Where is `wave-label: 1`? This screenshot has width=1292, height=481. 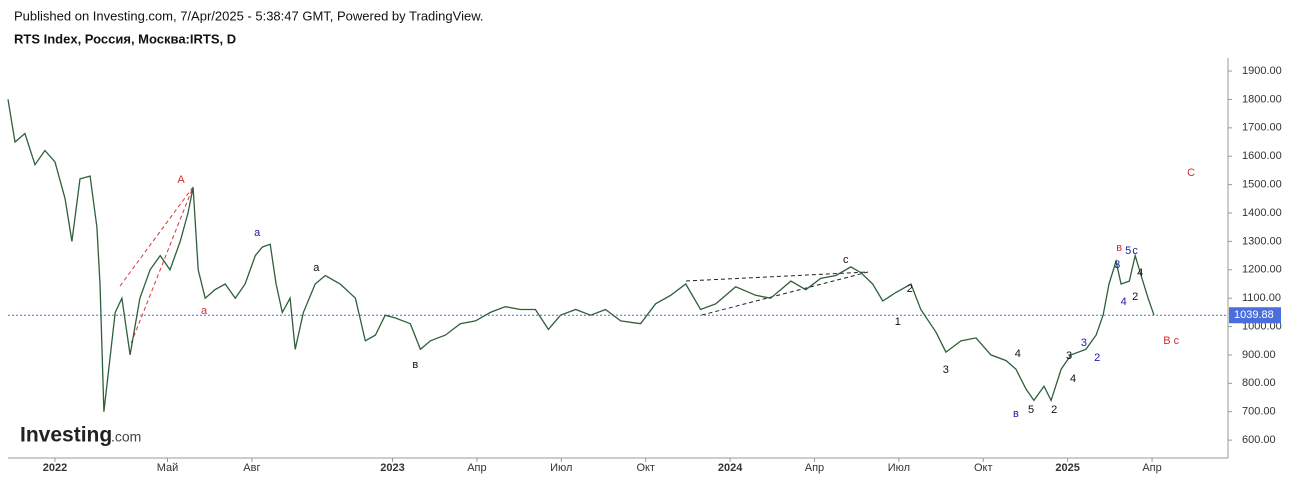 wave-label: 1 is located at coordinates (898, 322).